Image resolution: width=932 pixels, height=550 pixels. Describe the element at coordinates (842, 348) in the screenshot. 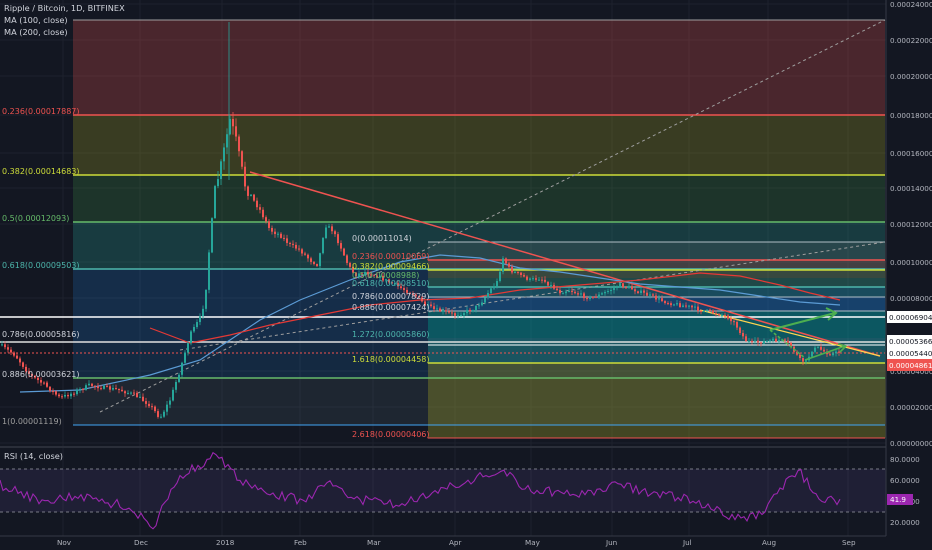

I see `path-arrow-up-head` at that location.